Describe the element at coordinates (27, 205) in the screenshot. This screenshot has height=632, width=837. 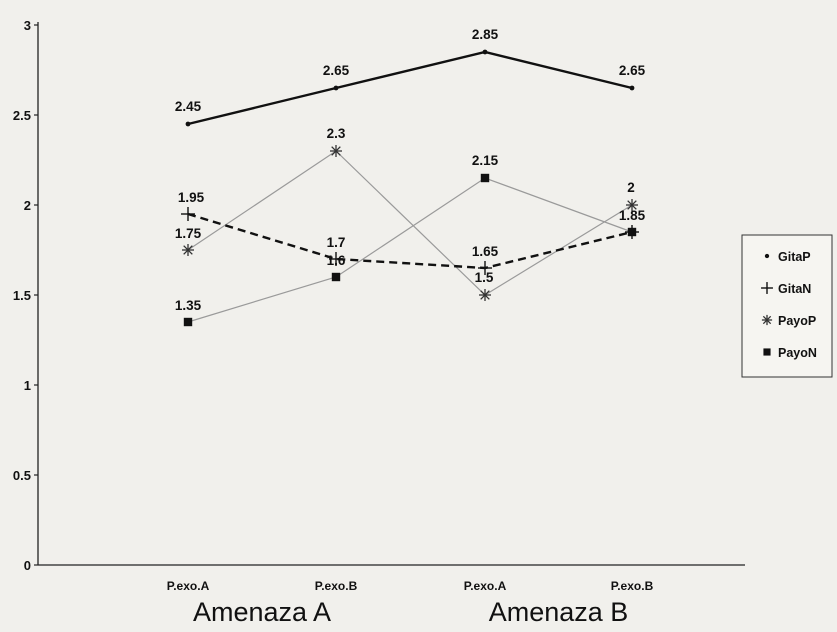
I see `y-tick-label: 2` at that location.